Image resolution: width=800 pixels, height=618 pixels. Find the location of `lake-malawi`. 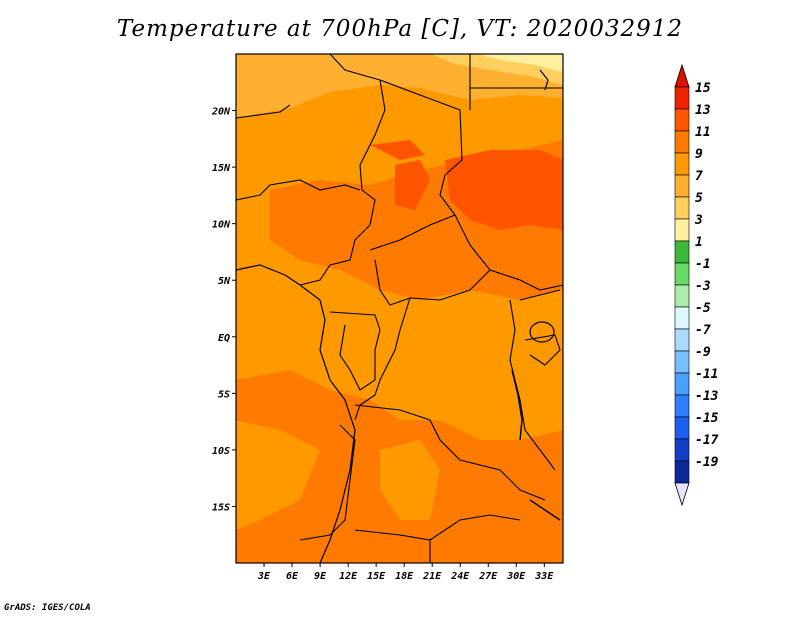

lake-malawi is located at coordinates (545, 510).